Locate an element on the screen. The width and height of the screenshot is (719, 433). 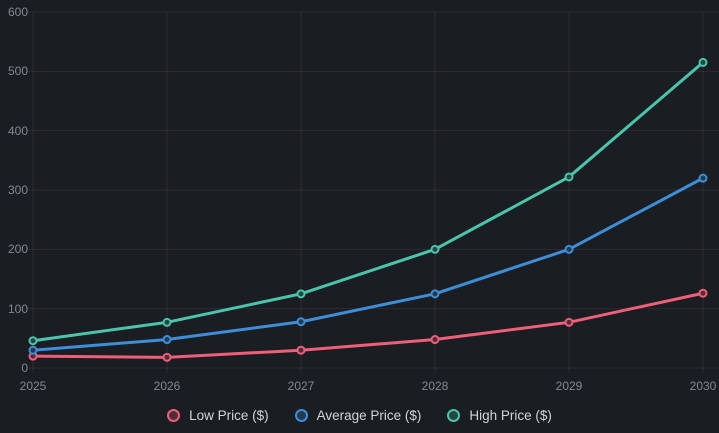
series-line is located at coordinates (368, 325).